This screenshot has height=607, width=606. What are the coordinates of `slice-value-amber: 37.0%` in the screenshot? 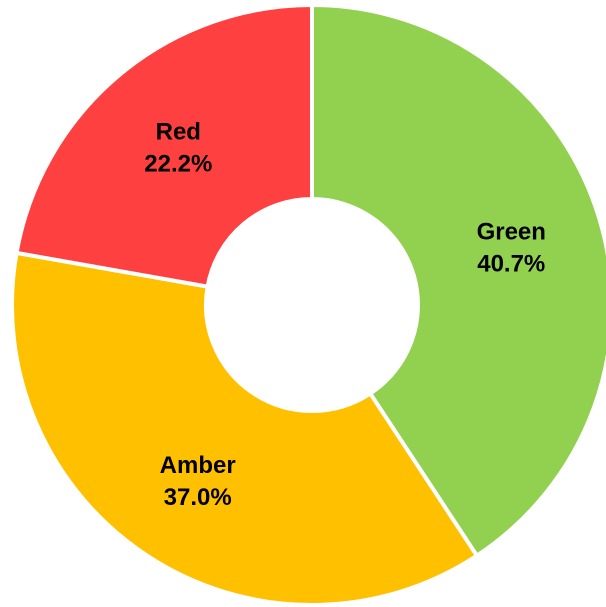 It's located at (198, 497).